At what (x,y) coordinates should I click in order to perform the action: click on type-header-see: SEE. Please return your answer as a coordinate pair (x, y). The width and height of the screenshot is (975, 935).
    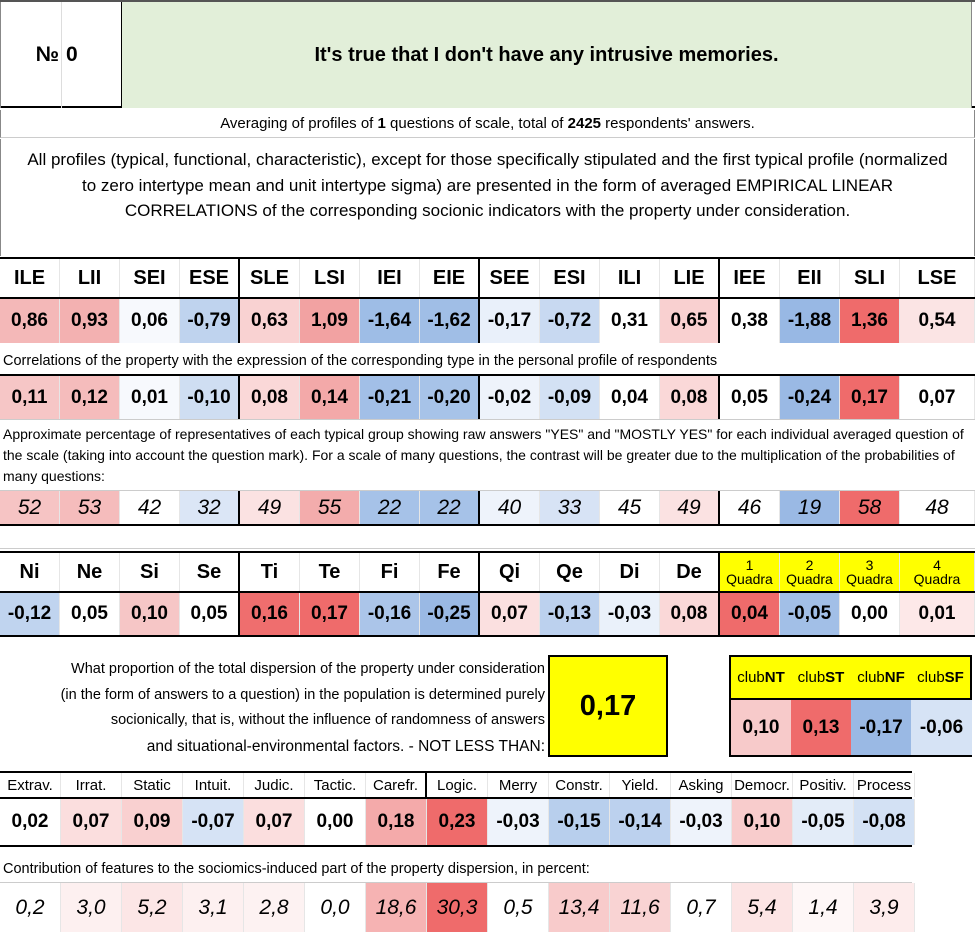
    Looking at the image, I should click on (510, 278).